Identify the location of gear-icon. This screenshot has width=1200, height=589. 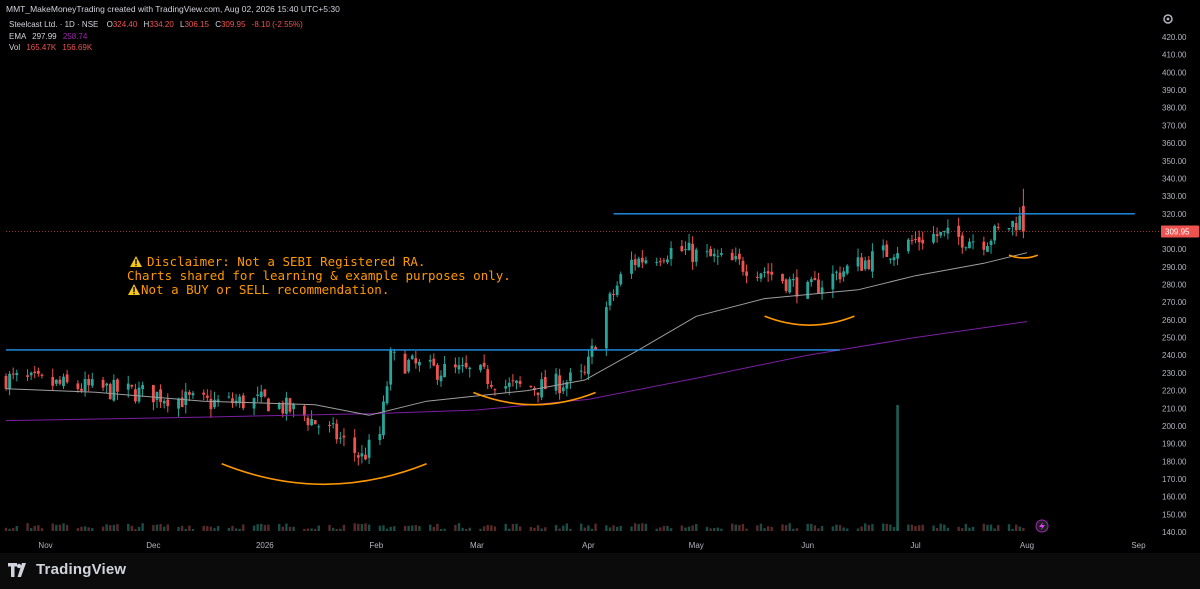
(1168, 19).